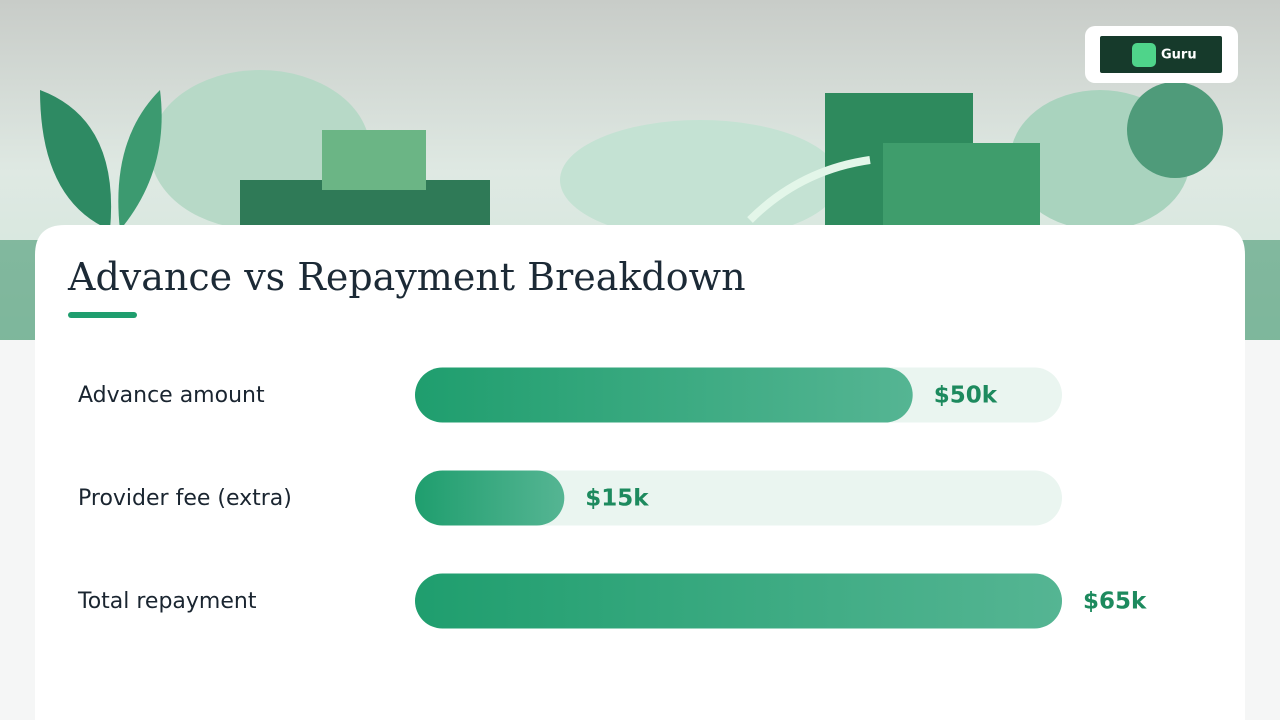 Image resolution: width=1280 pixels, height=720 pixels. Describe the element at coordinates (617, 499) in the screenshot. I see `value-label: $15k` at that location.